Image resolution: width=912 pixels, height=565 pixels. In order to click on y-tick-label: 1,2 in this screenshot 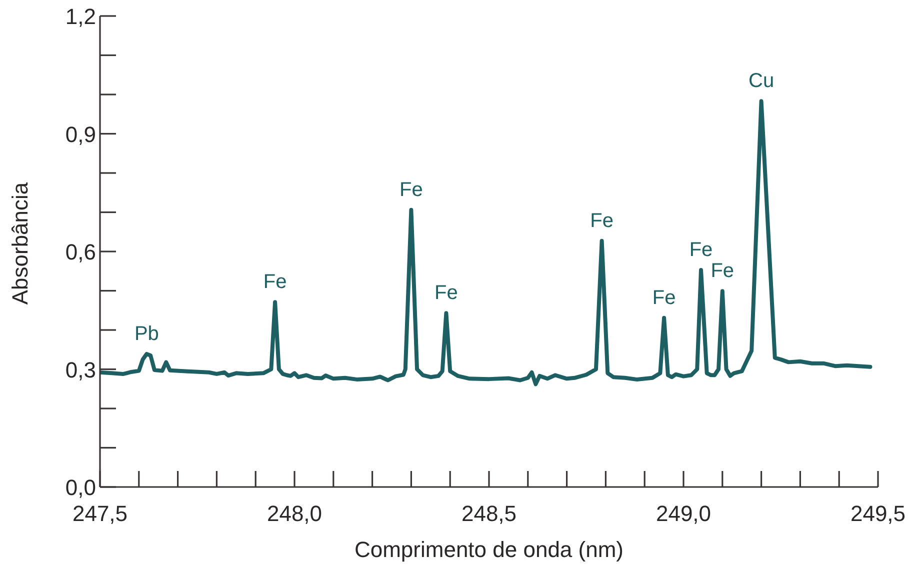, I will do `click(80, 16)`.